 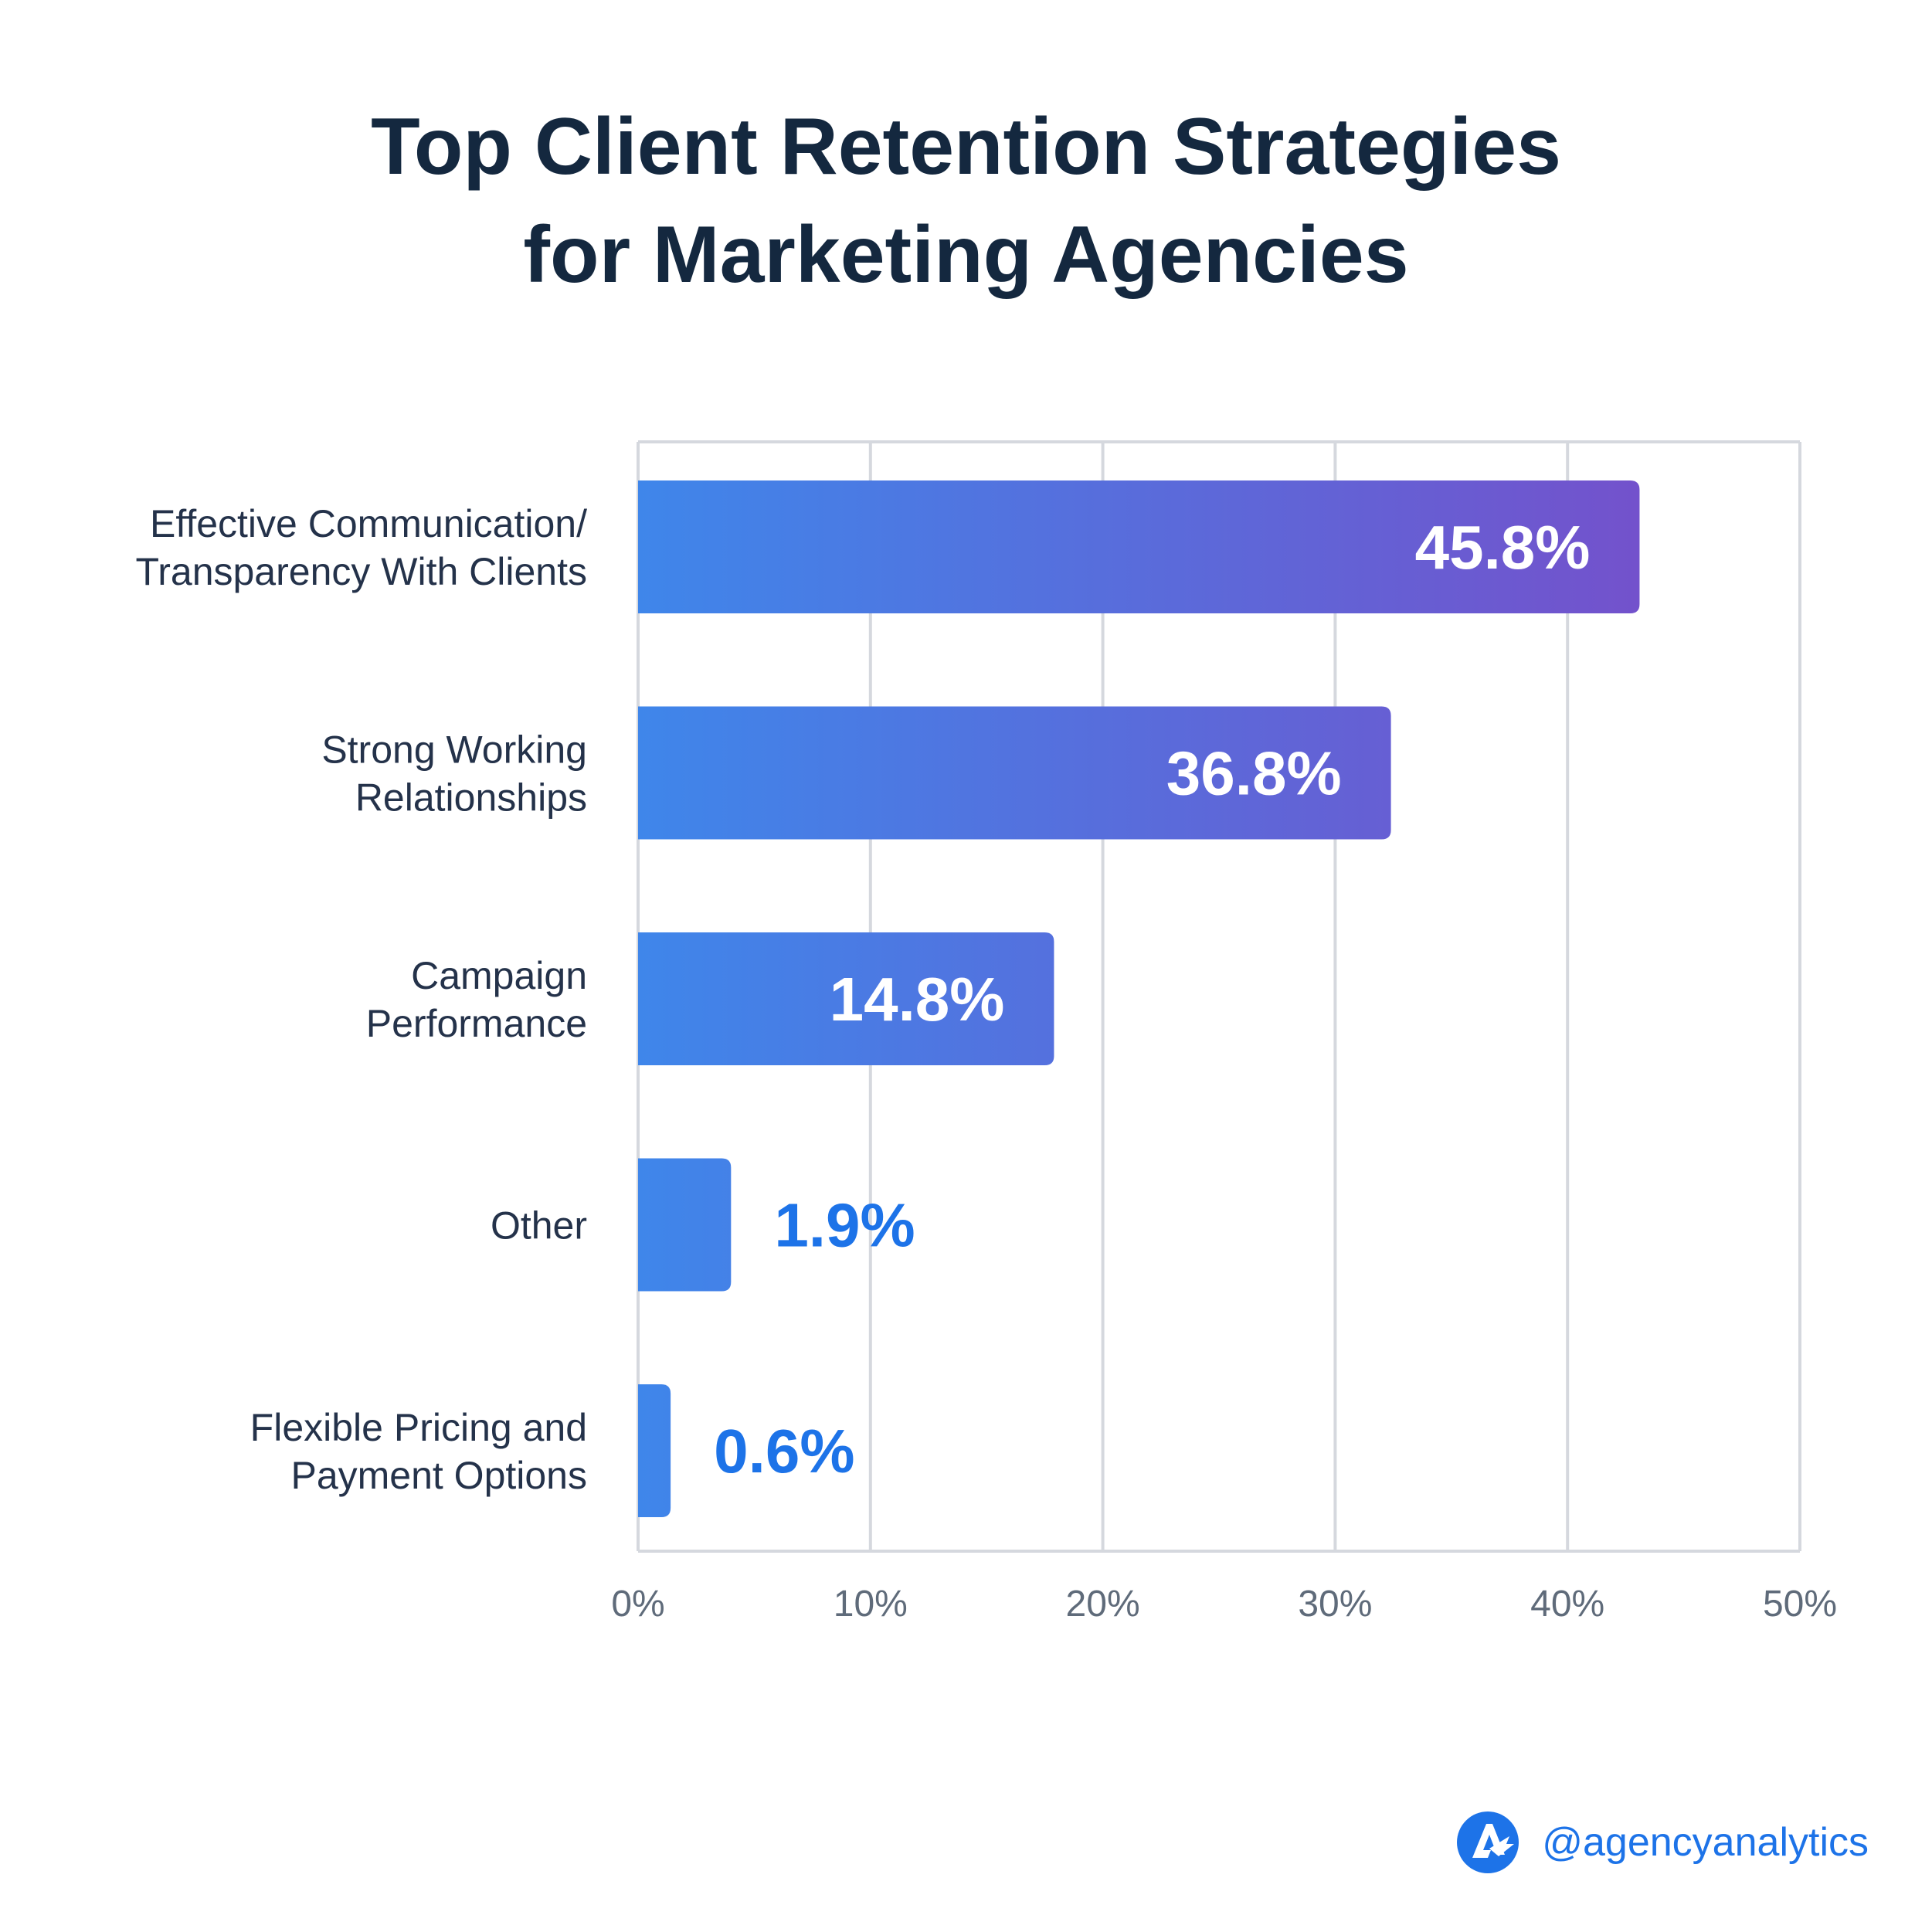 What do you see at coordinates (1800, 1605) in the screenshot?
I see `x-tick-label: 50%` at bounding box center [1800, 1605].